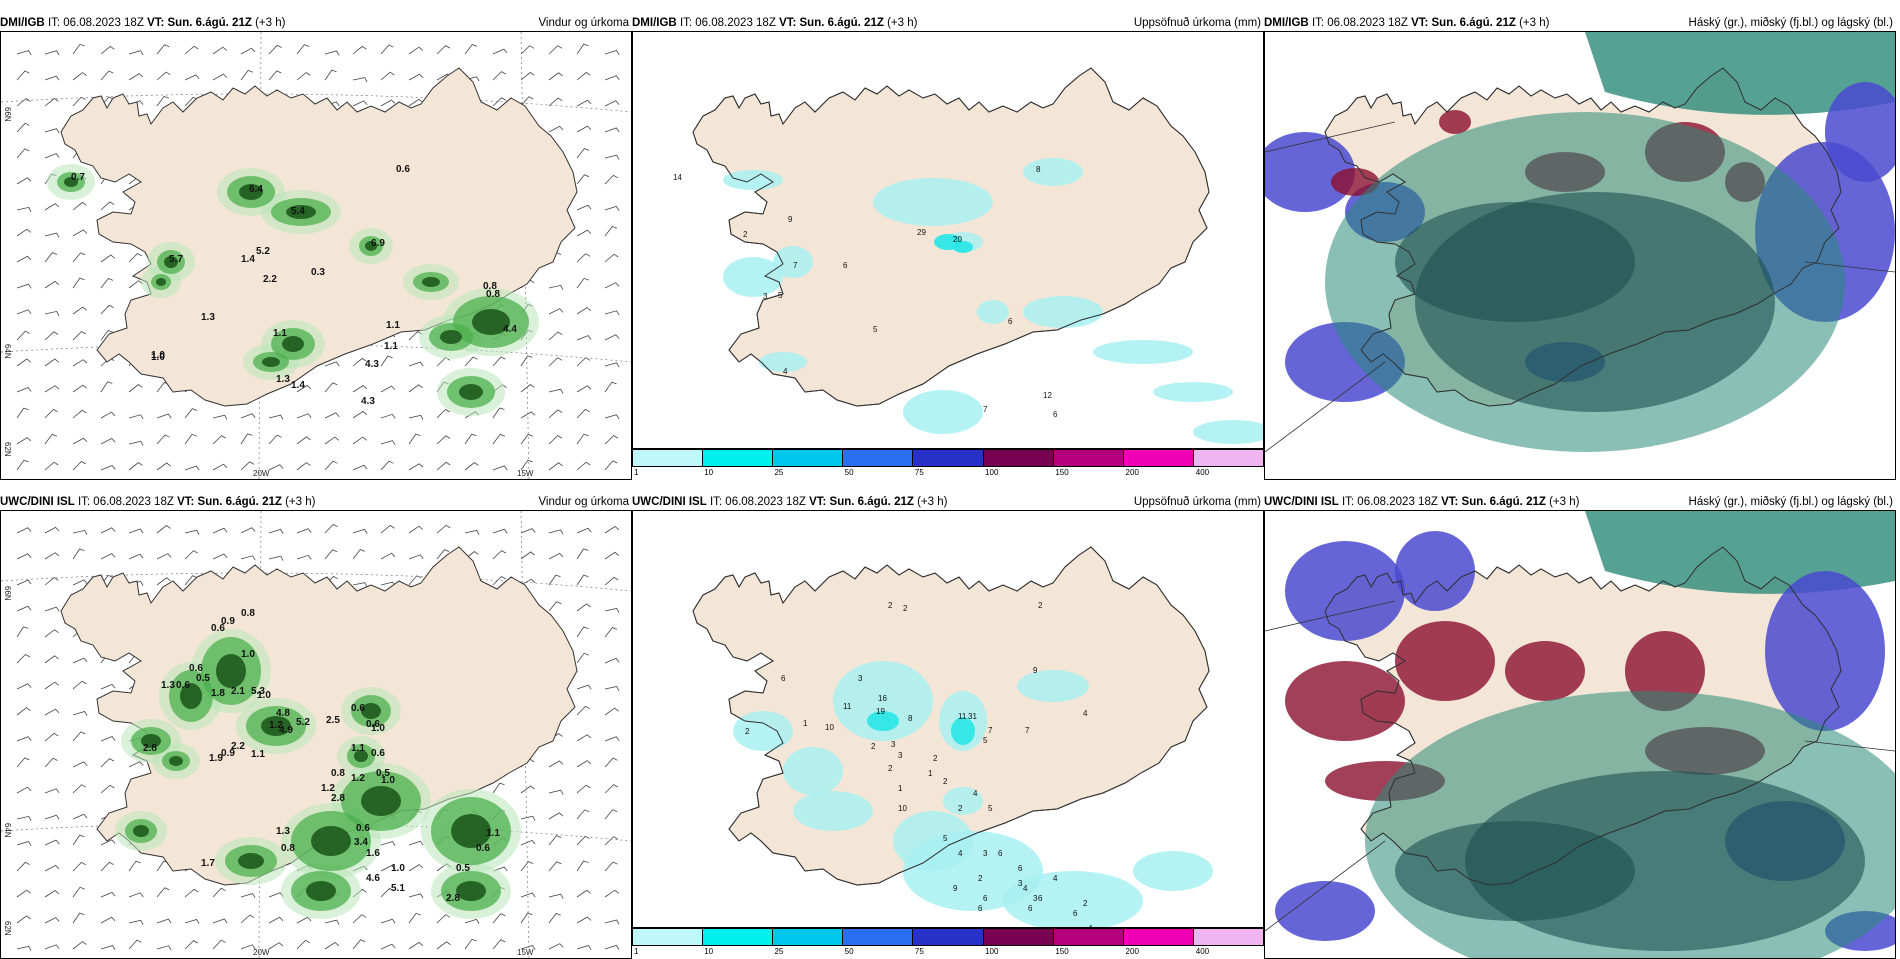 The height and width of the screenshot is (959, 1900). What do you see at coordinates (1132, 472) in the screenshot?
I see `colorbar-tick-label: 200` at bounding box center [1132, 472].